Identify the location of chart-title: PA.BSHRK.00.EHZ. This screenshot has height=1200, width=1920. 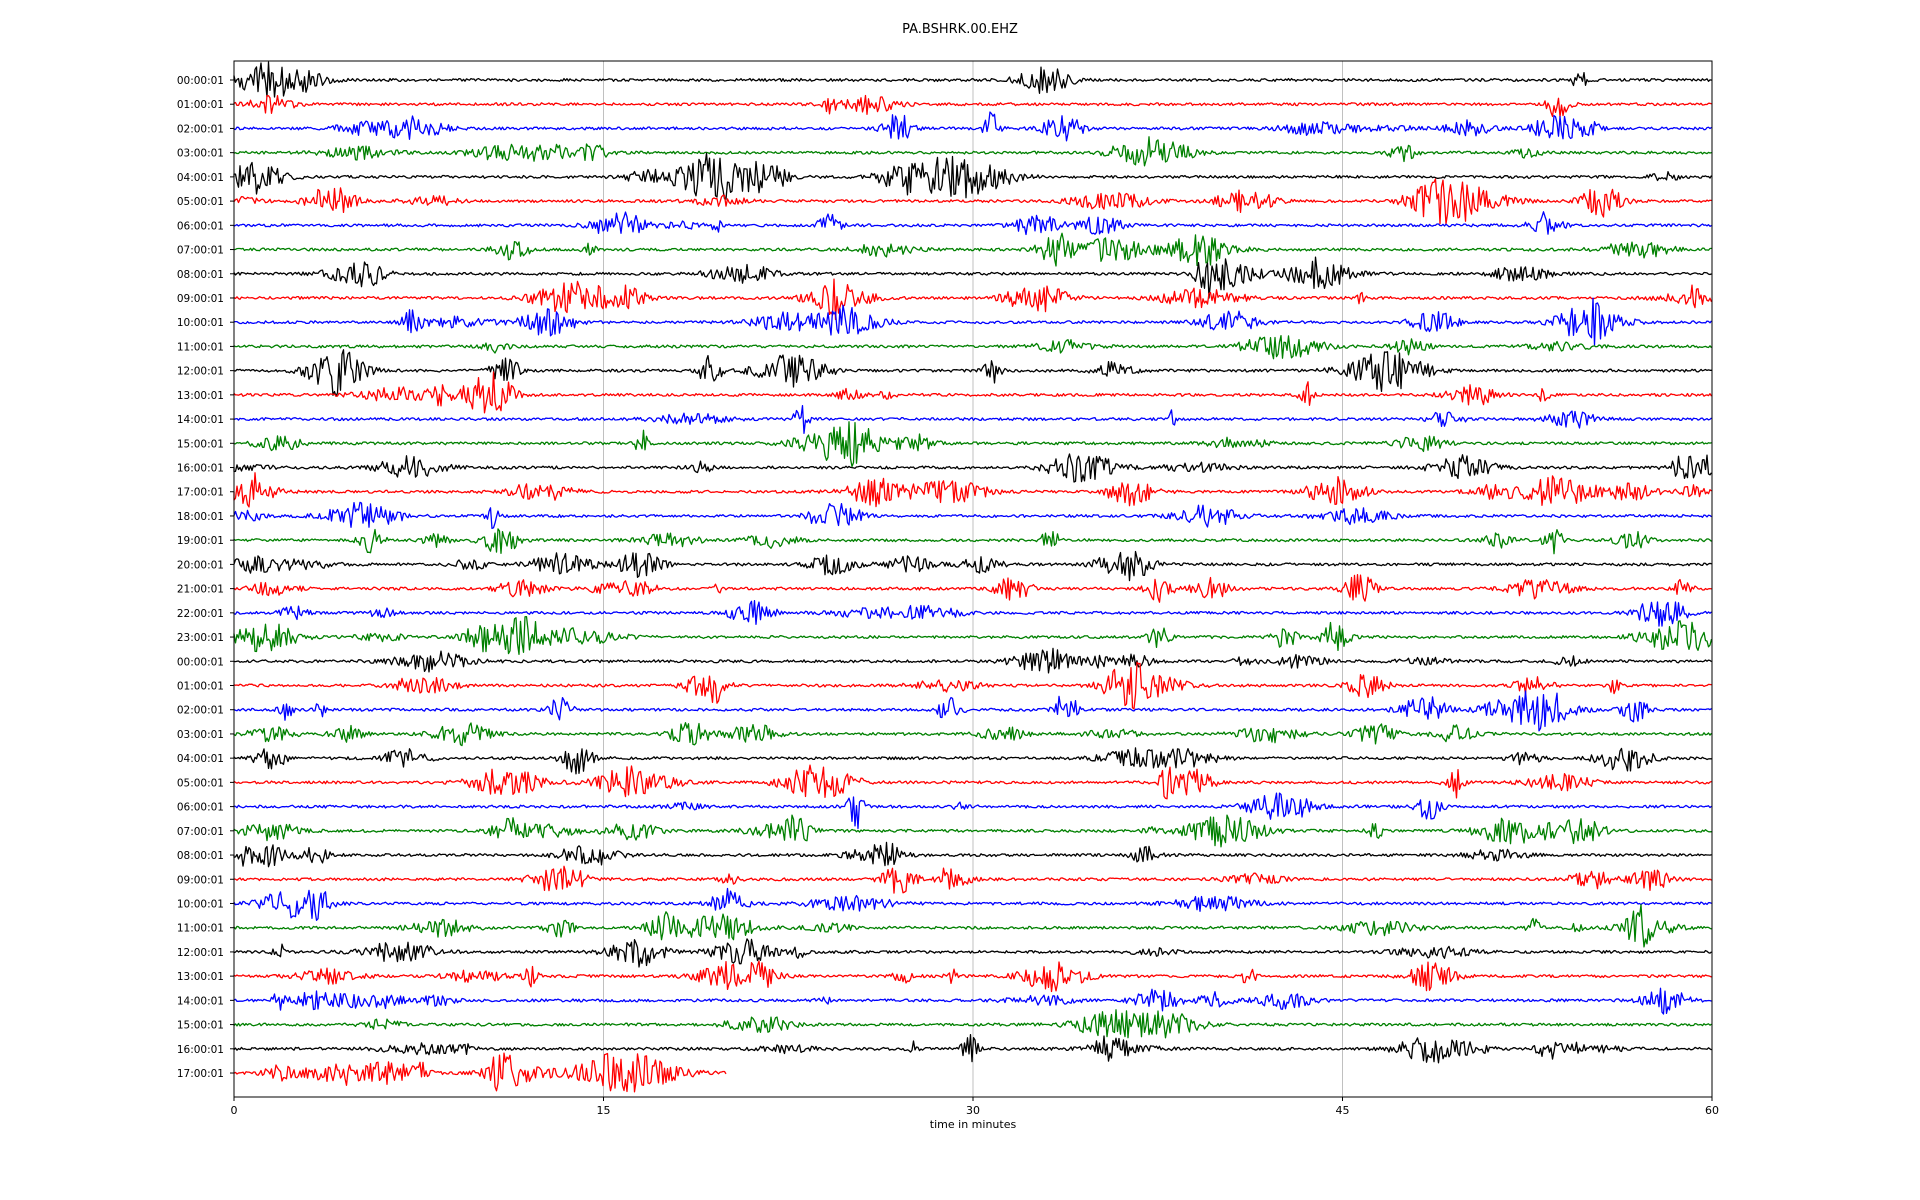
(960, 29).